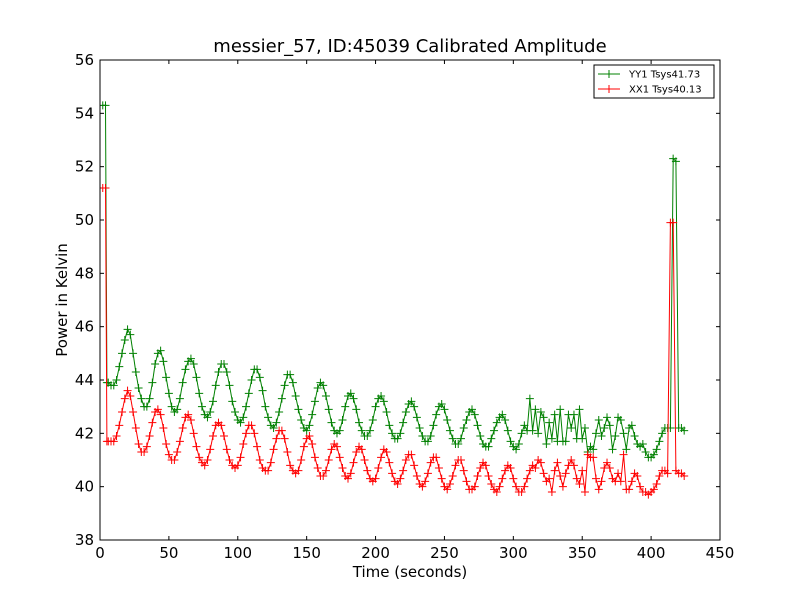 This screenshot has width=800, height=600. I want to click on y-tick-label: 38, so click(84, 540).